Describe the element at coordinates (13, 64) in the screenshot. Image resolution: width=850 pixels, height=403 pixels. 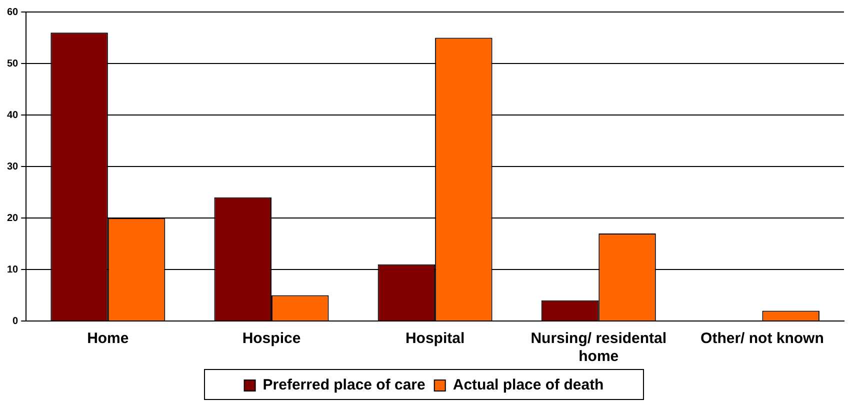
I see `y-tick-label: 50` at that location.